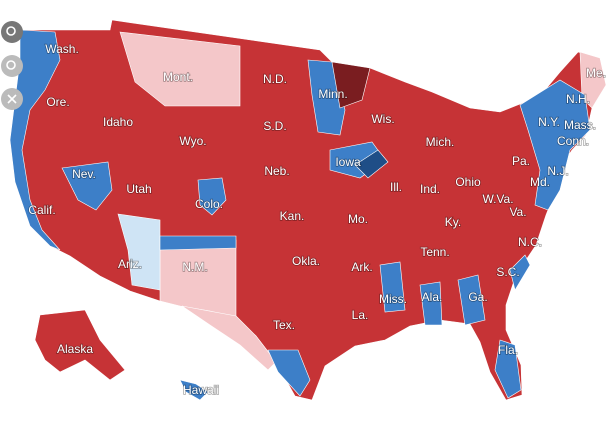  What do you see at coordinates (306, 261) in the screenshot?
I see `state-label: Okla.` at bounding box center [306, 261].